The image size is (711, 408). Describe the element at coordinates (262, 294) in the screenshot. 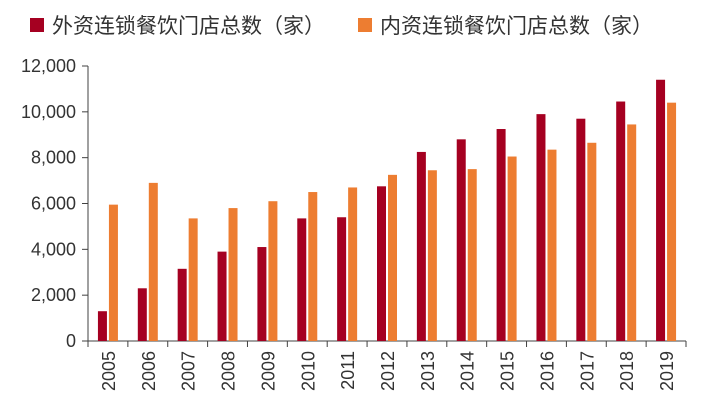

I see `bar-foreign-2009` at that location.